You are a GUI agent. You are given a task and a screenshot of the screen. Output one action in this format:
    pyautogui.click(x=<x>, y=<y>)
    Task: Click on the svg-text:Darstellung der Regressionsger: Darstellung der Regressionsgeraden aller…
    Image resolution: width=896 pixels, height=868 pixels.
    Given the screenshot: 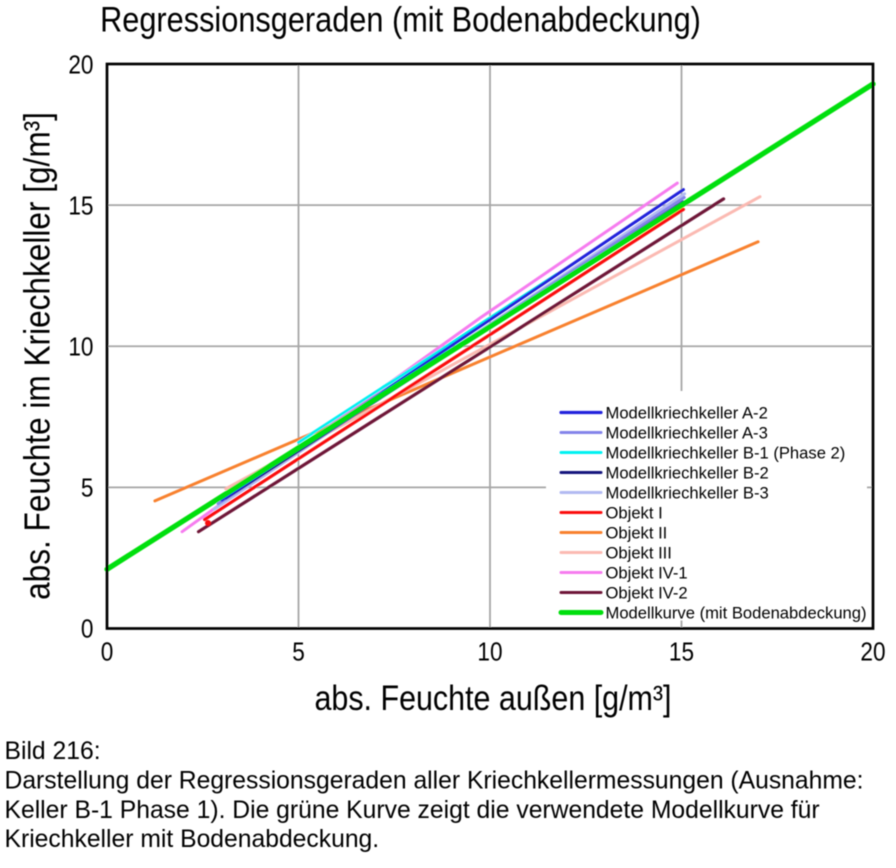 What is the action you would take?
    pyautogui.click(x=434, y=781)
    